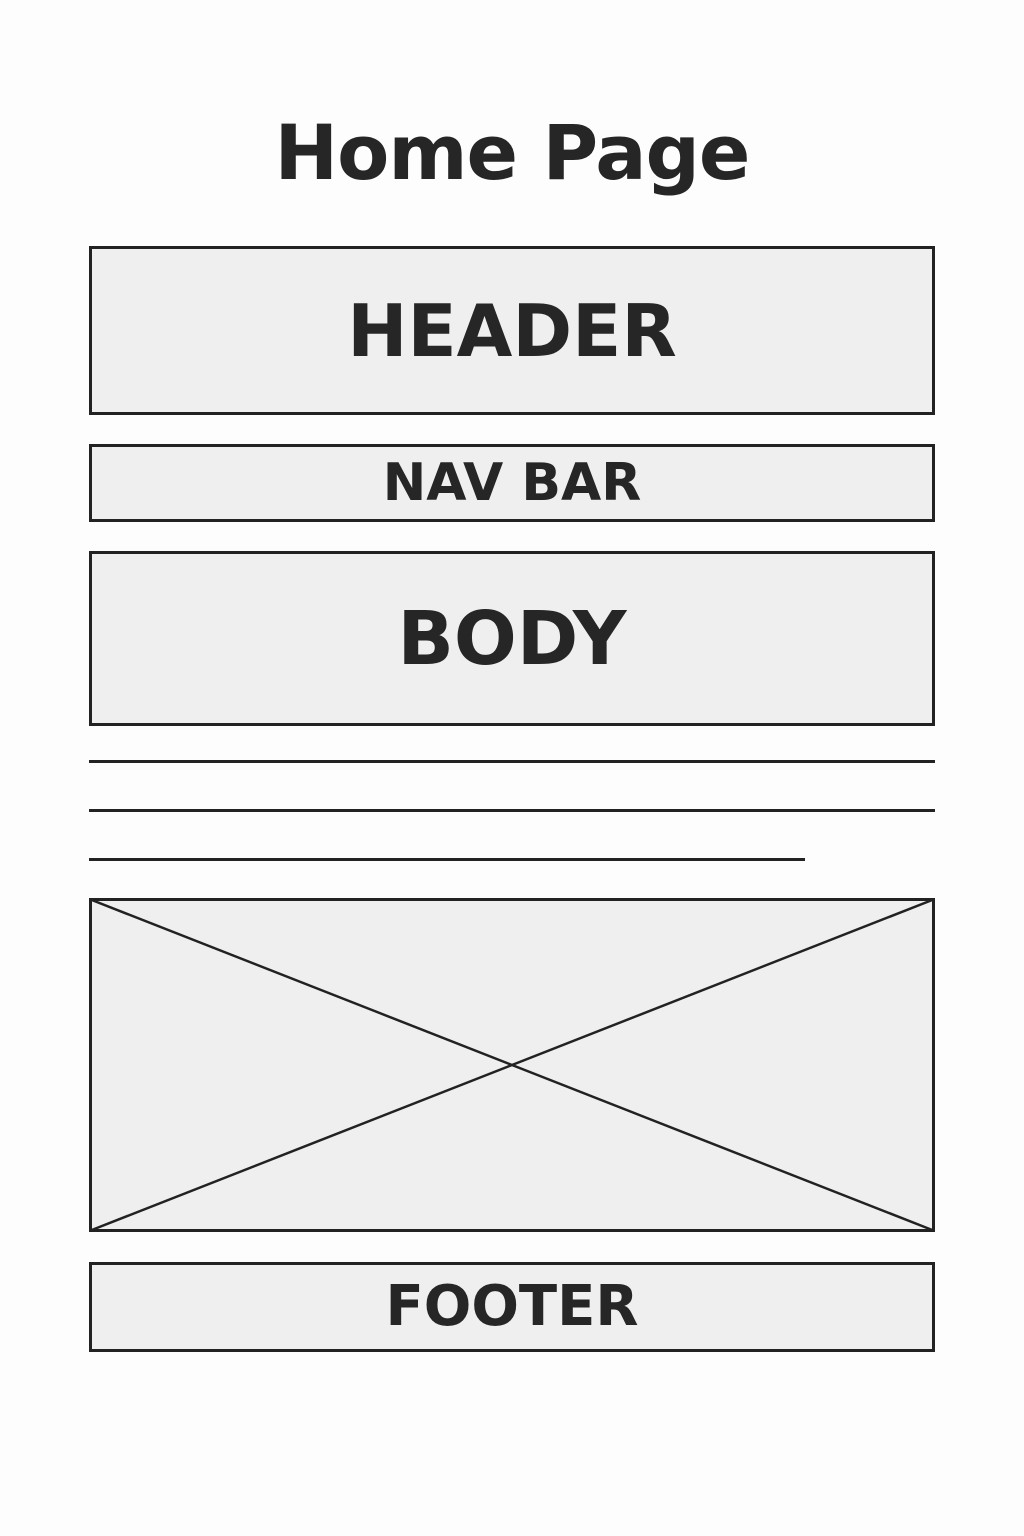 Image resolution: width=1024 pixels, height=1536 pixels. Describe the element at coordinates (512, 152) in the screenshot. I see `page-title: Home Page` at that location.